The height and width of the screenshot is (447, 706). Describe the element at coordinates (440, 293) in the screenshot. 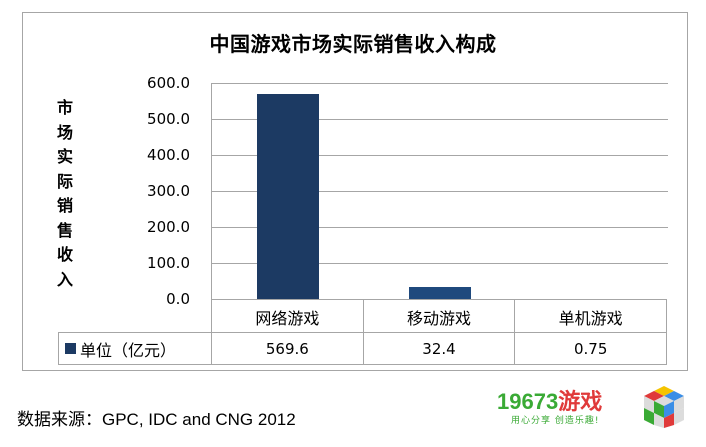

I see `bar-mobile-games` at that location.